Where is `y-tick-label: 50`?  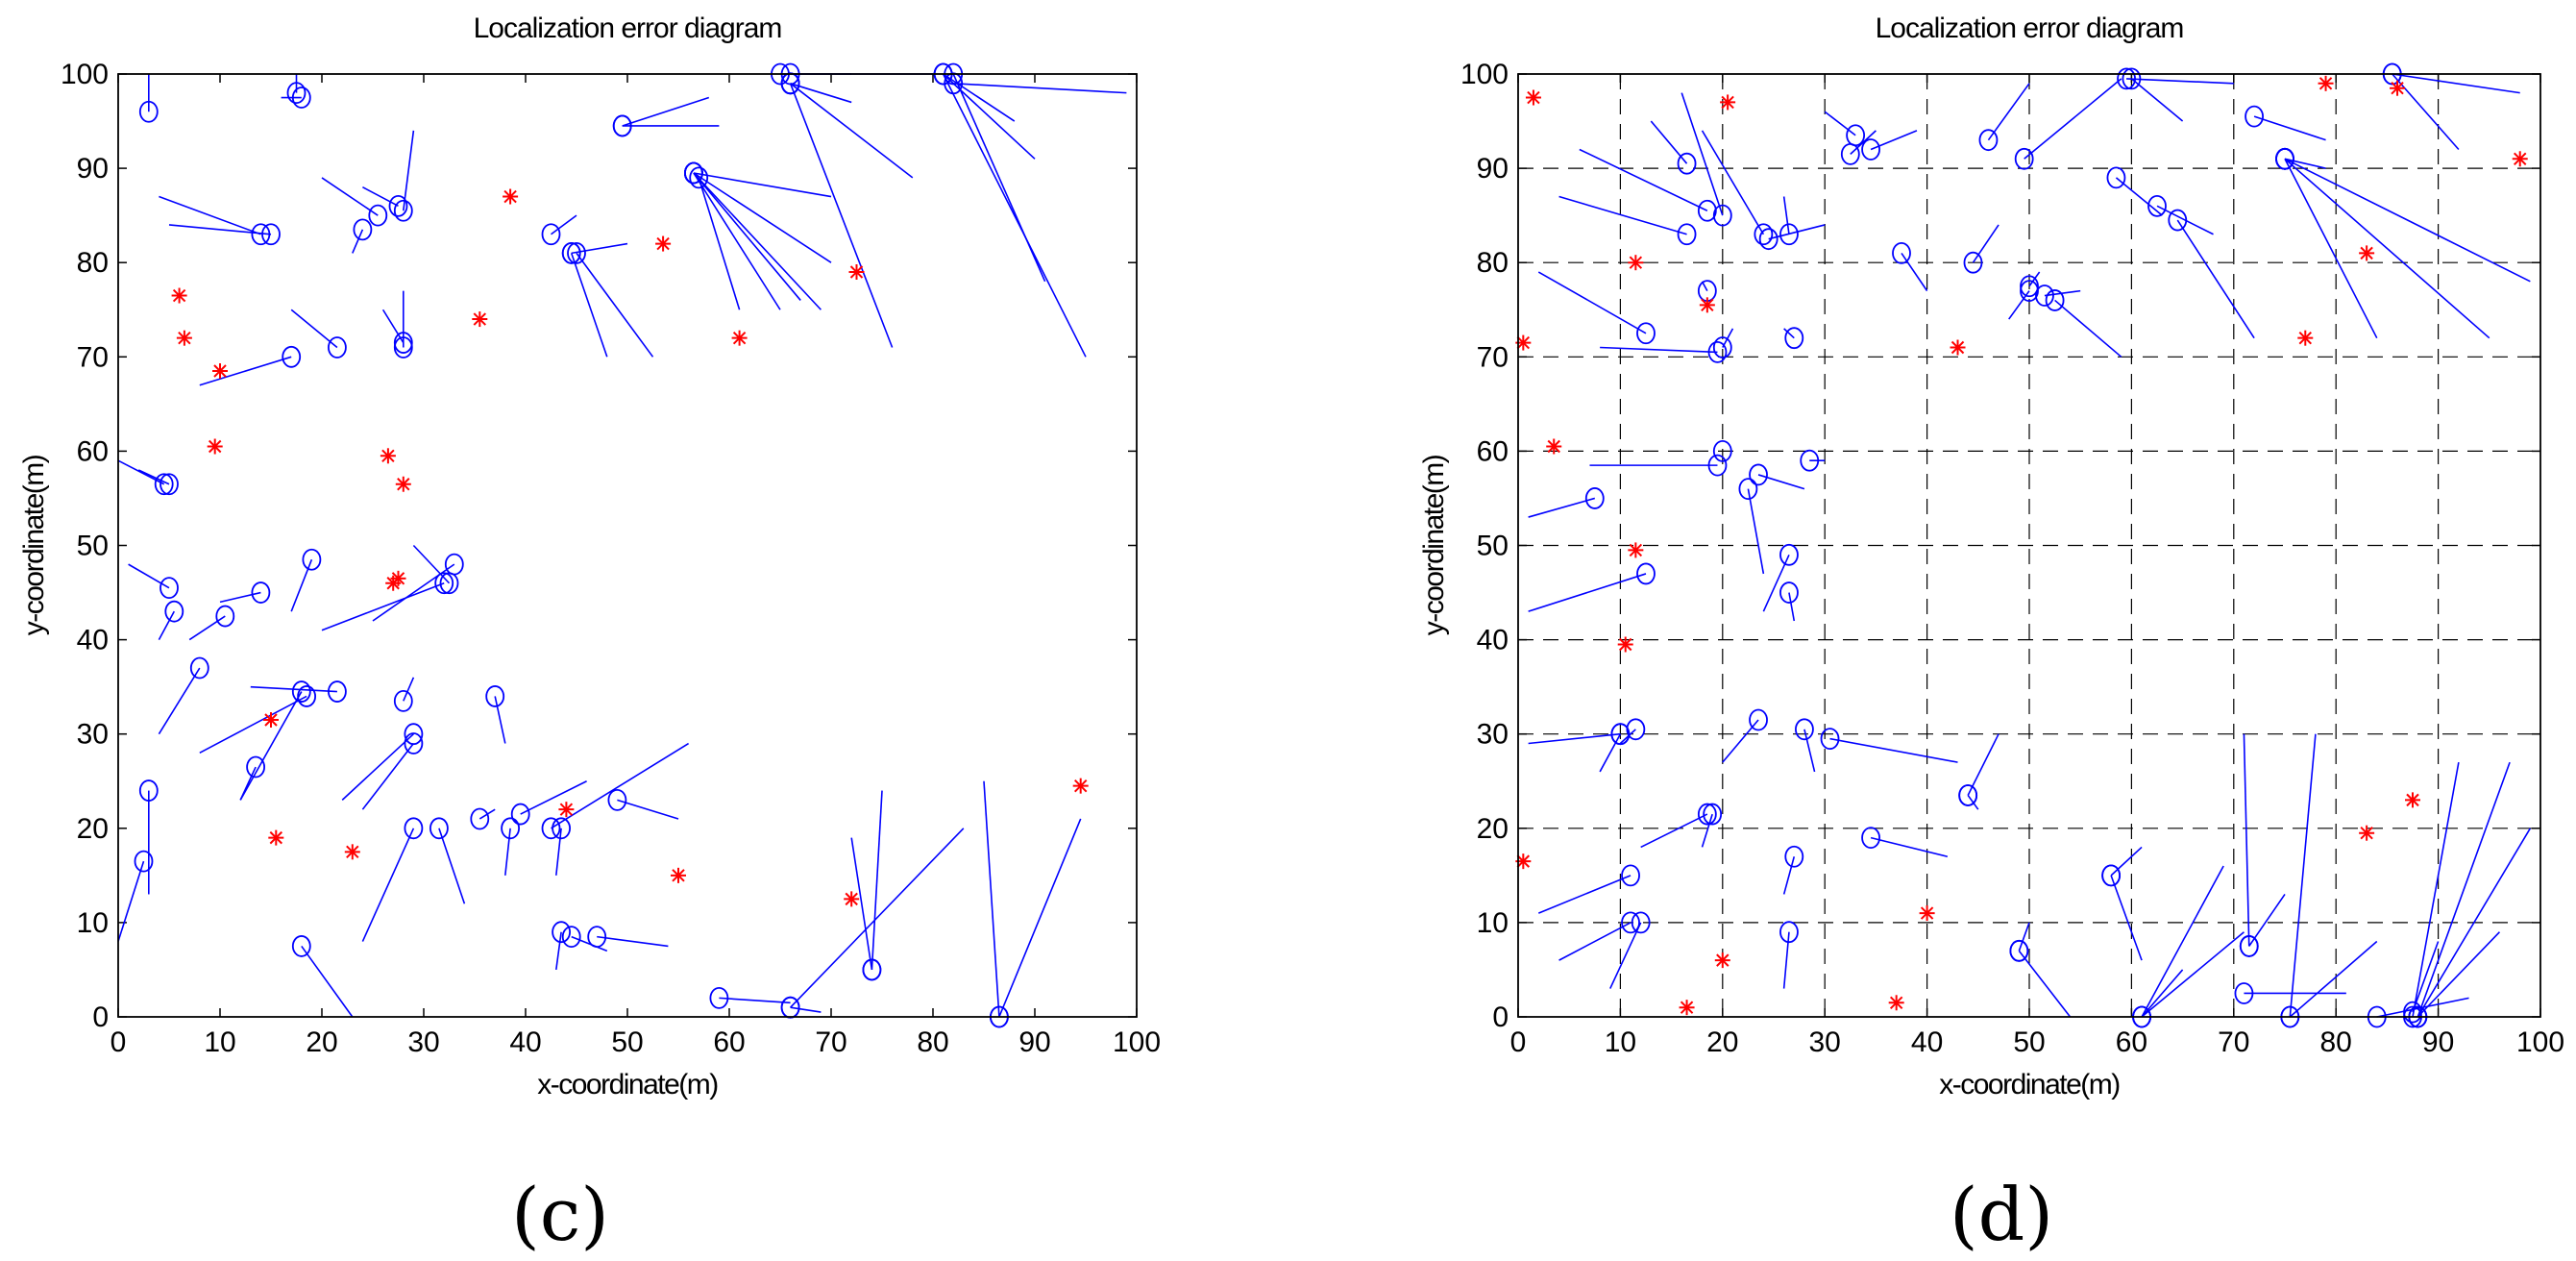 y-tick-label: 50 is located at coordinates (1493, 547).